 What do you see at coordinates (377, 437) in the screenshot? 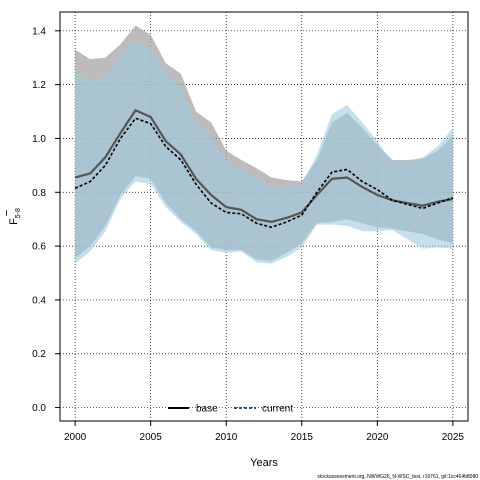
I see `x-tick-label: 2020` at bounding box center [377, 437].